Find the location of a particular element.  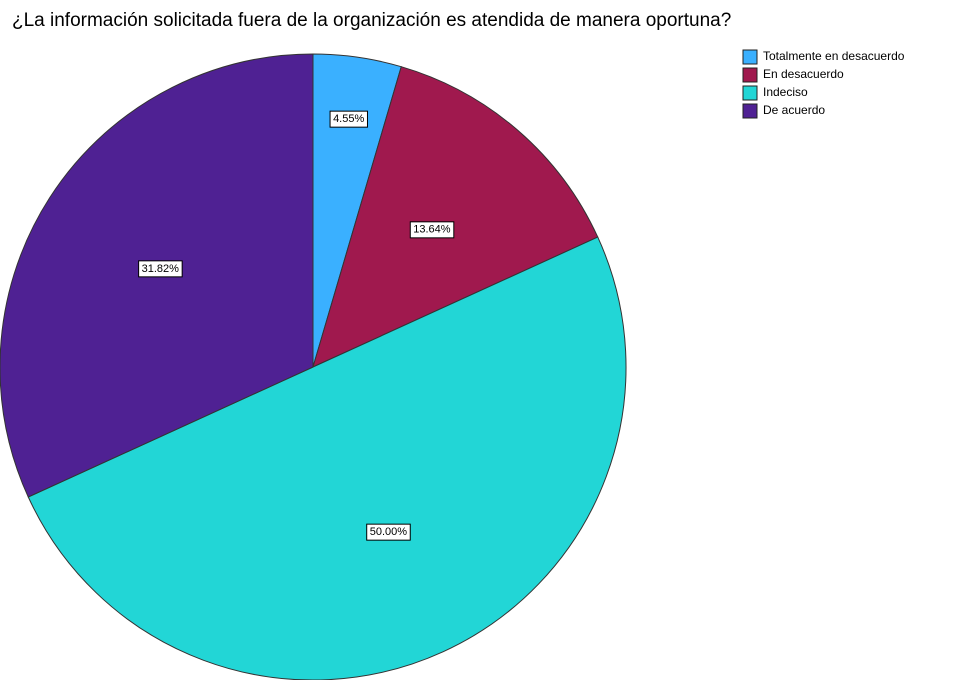

data-label: 50.00% is located at coordinates (388, 532).